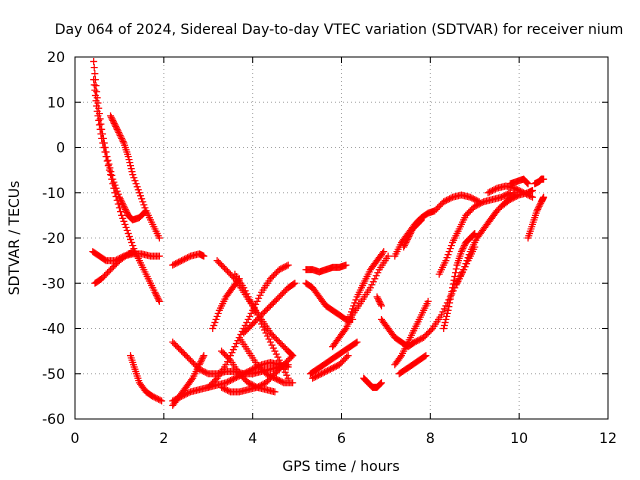 The image size is (640, 480). Describe the element at coordinates (53, 284) in the screenshot. I see `y-tick-label: -30` at that location.